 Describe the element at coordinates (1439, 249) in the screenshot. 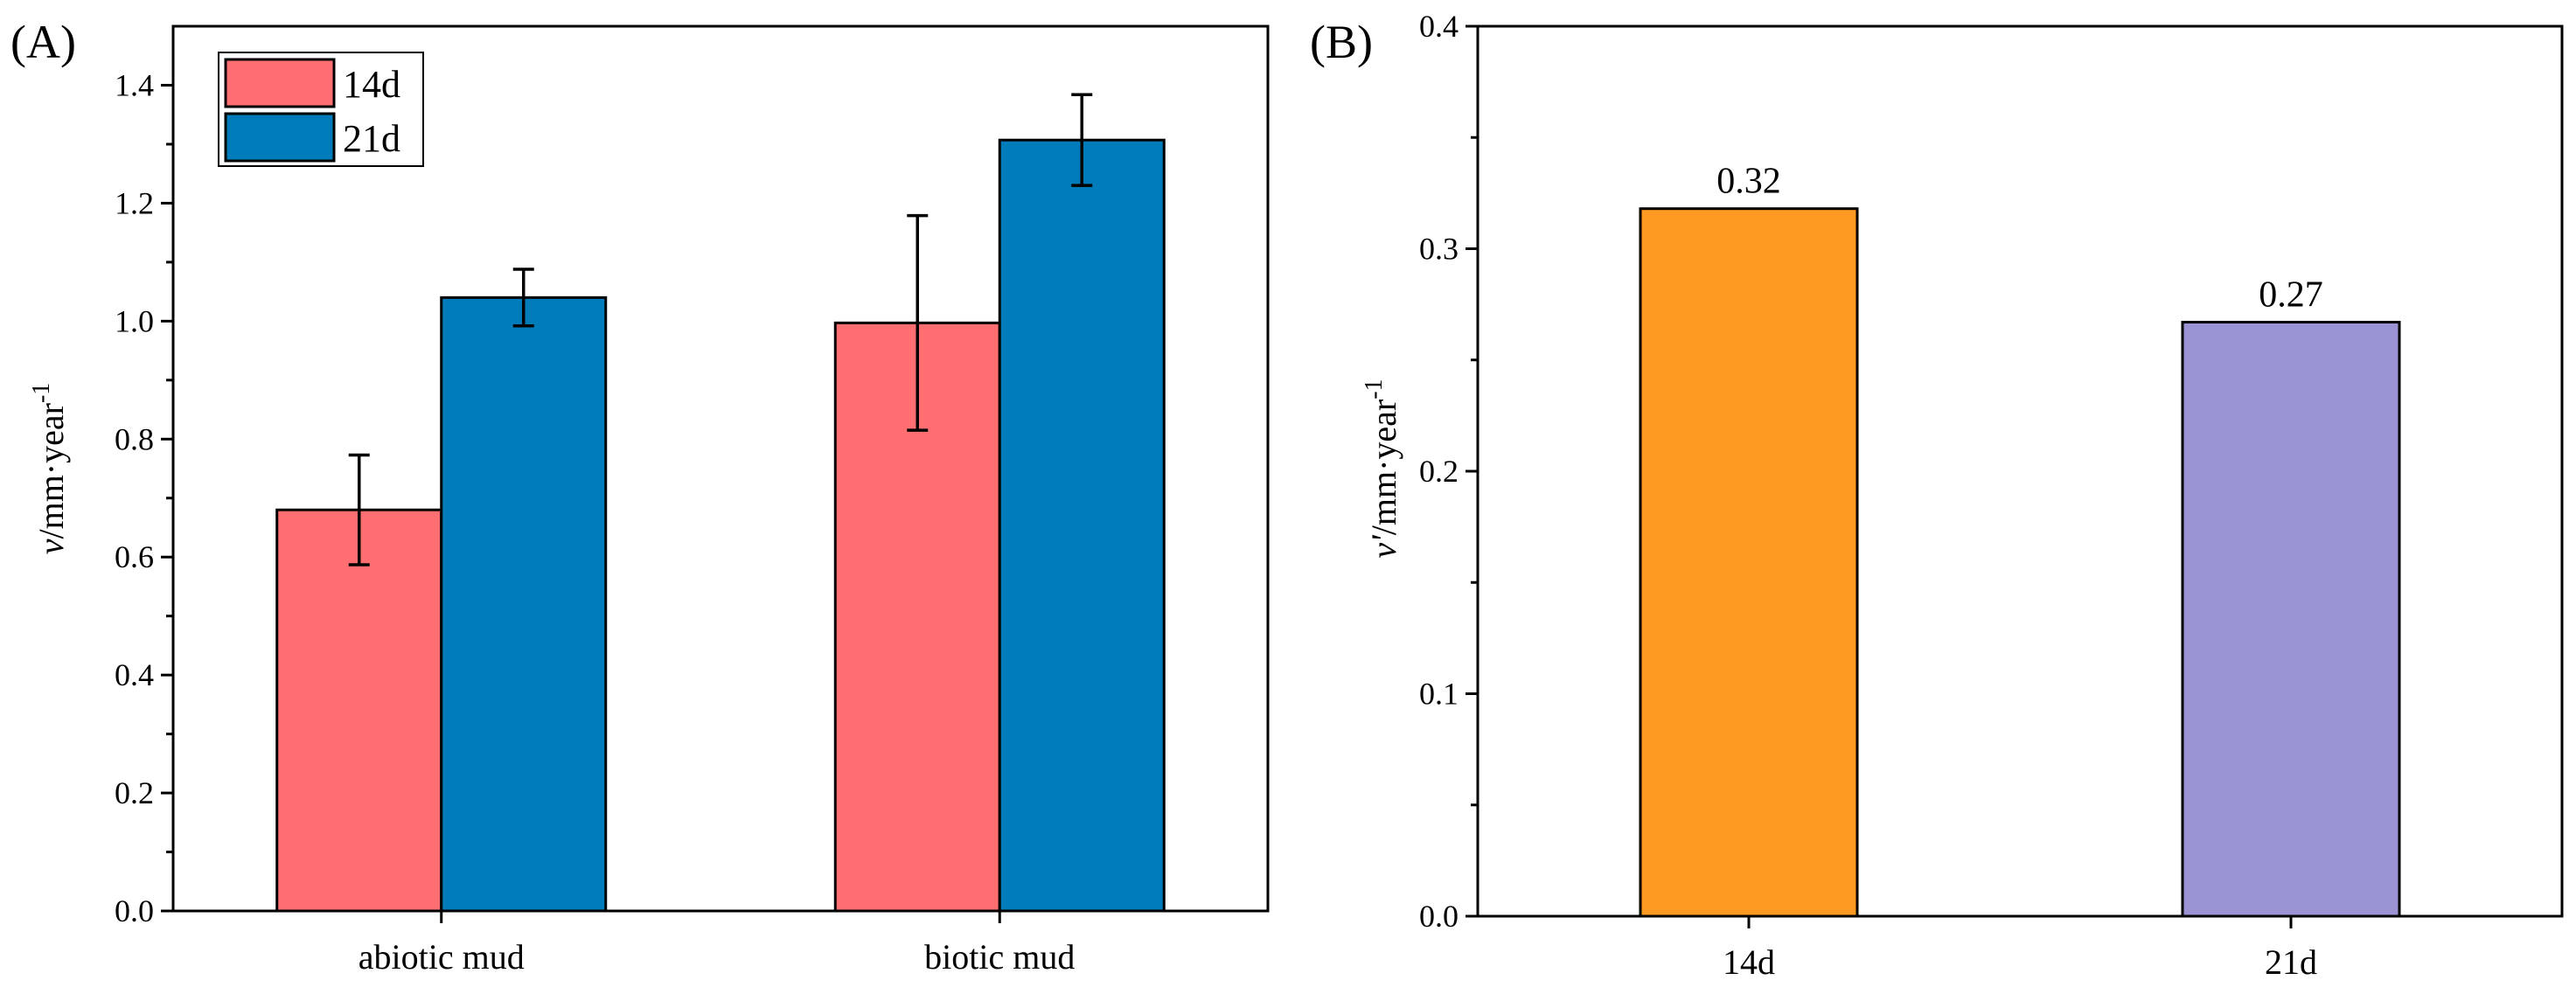

I see `y-tick-label: 0.3` at that location.